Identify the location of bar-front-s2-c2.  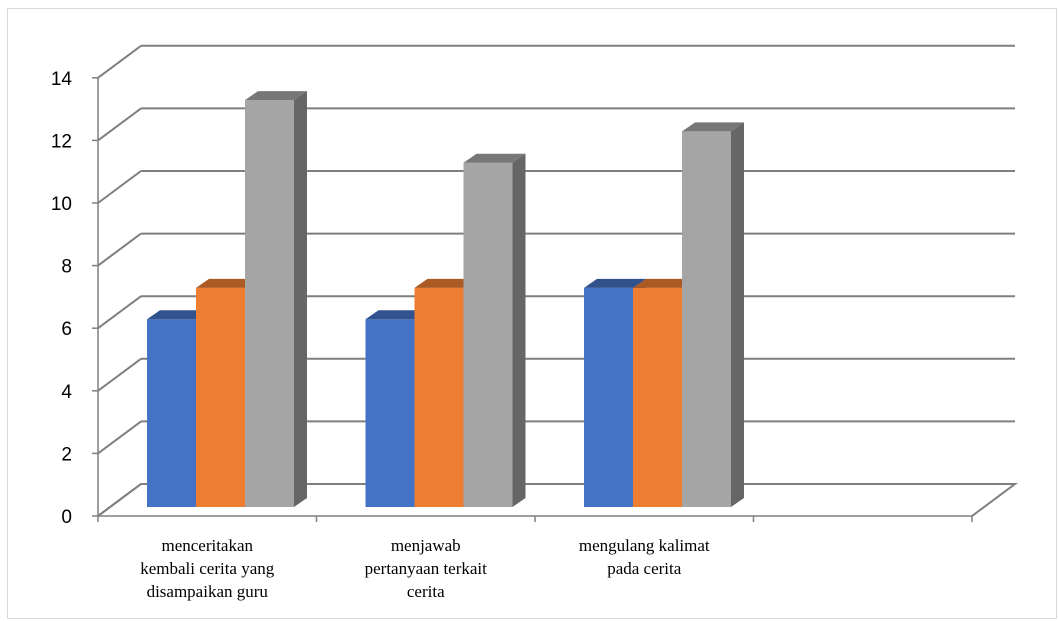
(706, 319).